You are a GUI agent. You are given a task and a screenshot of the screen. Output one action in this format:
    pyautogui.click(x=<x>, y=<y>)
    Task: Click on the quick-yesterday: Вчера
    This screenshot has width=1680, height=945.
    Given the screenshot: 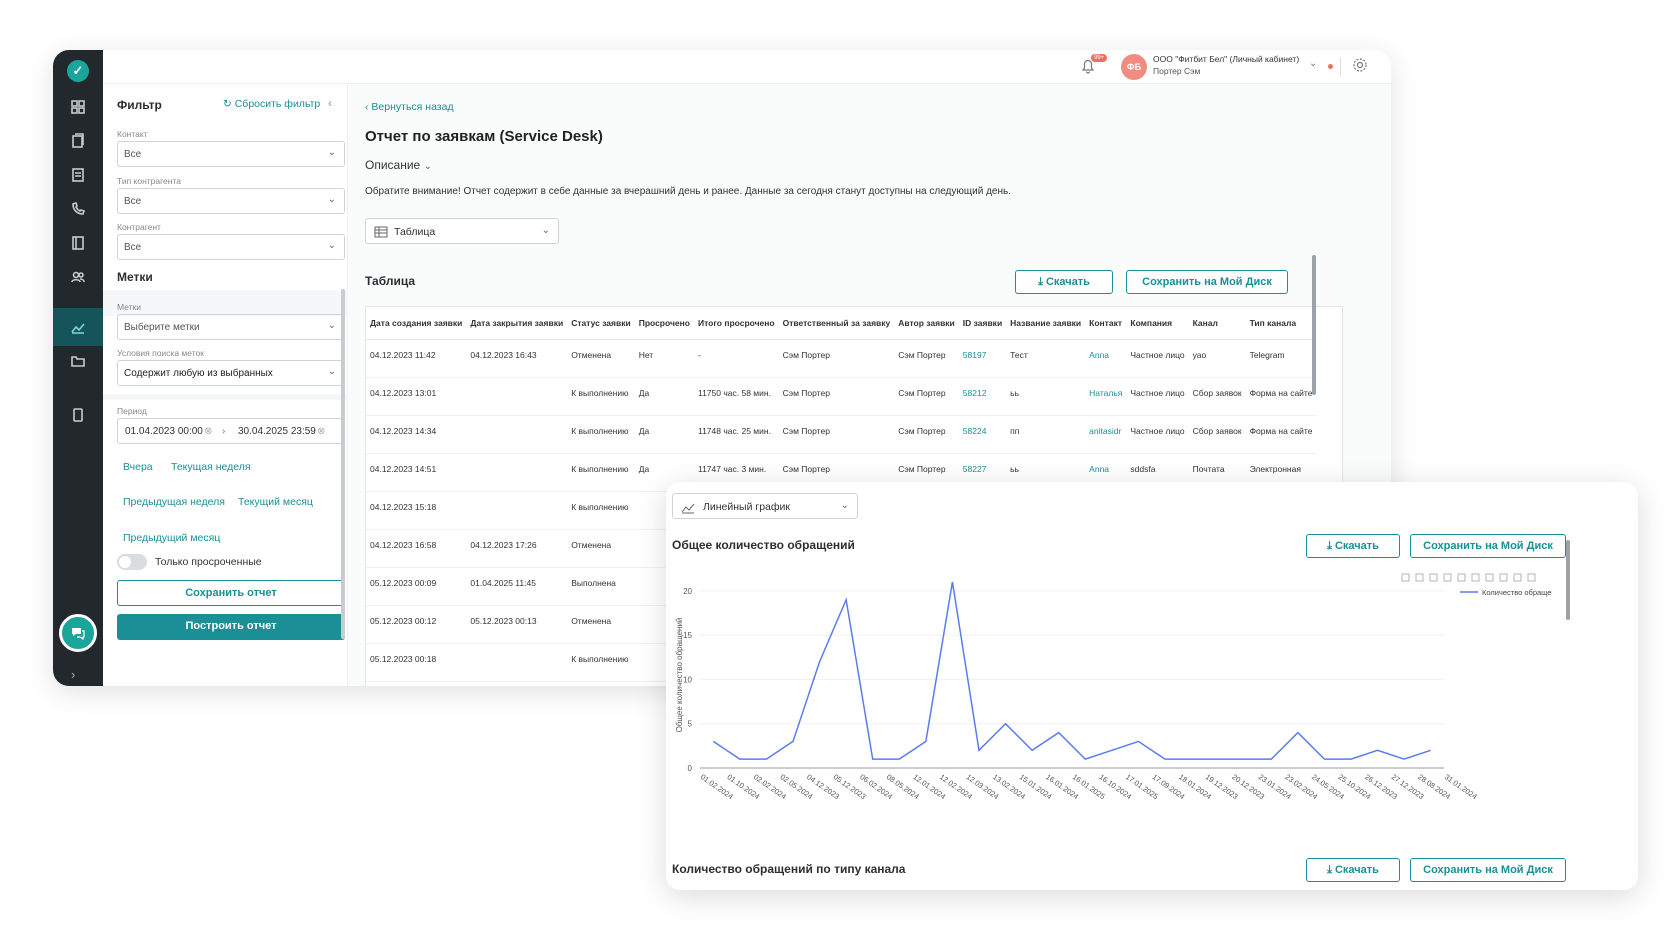 What is the action you would take?
    pyautogui.click(x=138, y=467)
    